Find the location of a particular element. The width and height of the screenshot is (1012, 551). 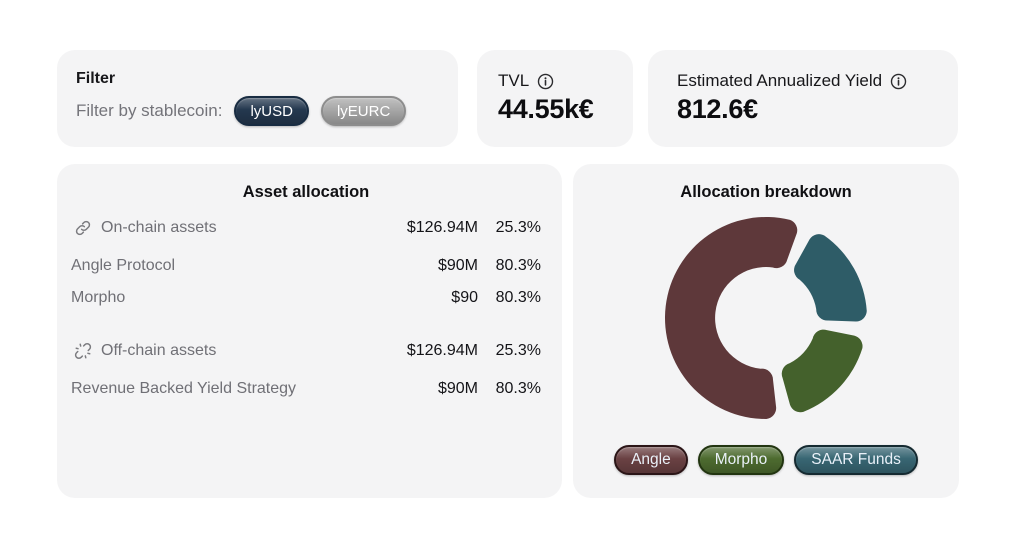

row-amount: $90 is located at coordinates (464, 297).